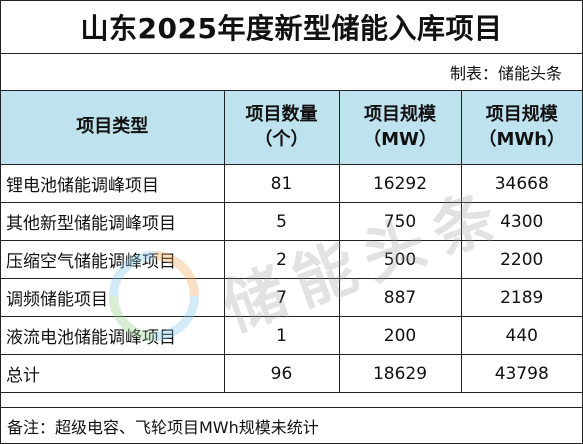 This screenshot has height=444, width=583. I want to click on row-type: 其他新型储能调峰项目, so click(113, 221).